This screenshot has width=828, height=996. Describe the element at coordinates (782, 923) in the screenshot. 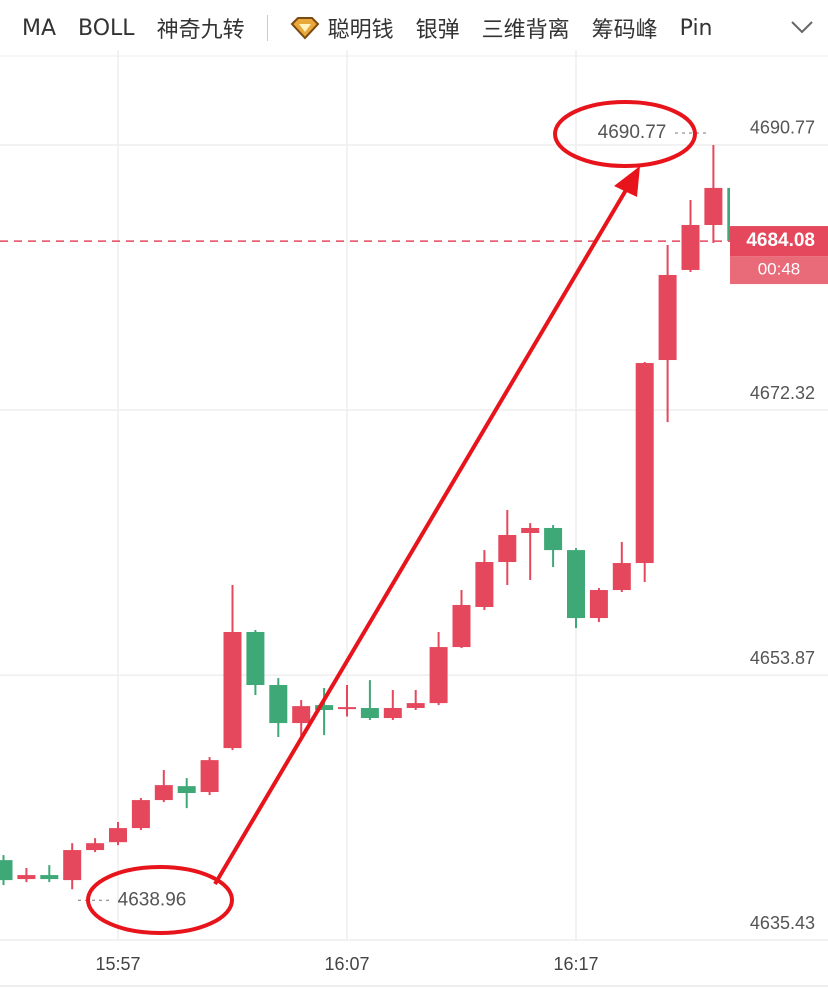

I see `y-tick-label: 4635.43` at that location.